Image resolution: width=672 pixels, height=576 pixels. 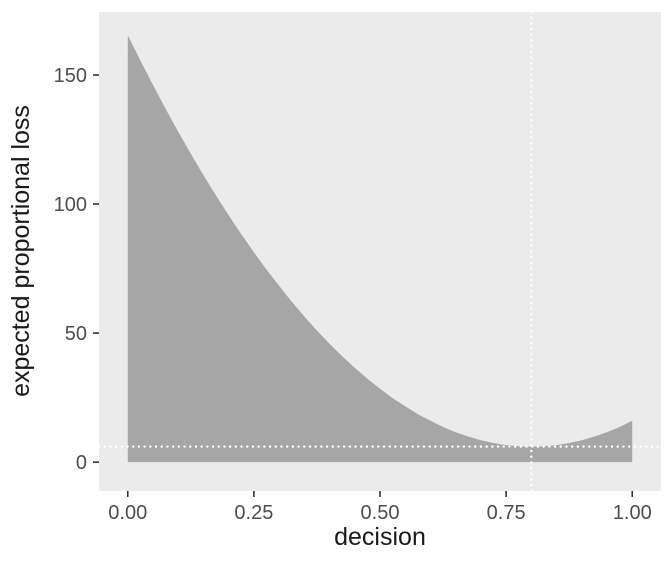 What do you see at coordinates (127, 513) in the screenshot?
I see `x-tick-label: 0.00` at bounding box center [127, 513].